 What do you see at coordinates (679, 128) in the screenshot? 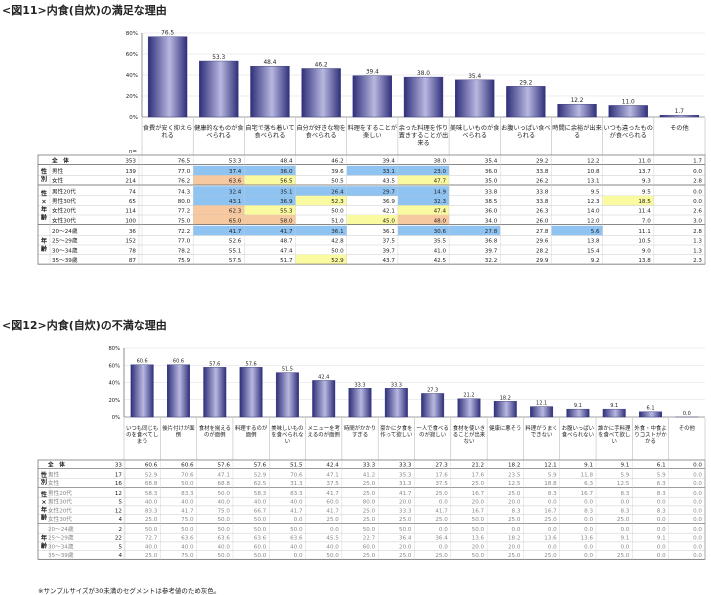
I see `category-label-line: その他` at bounding box center [679, 128].